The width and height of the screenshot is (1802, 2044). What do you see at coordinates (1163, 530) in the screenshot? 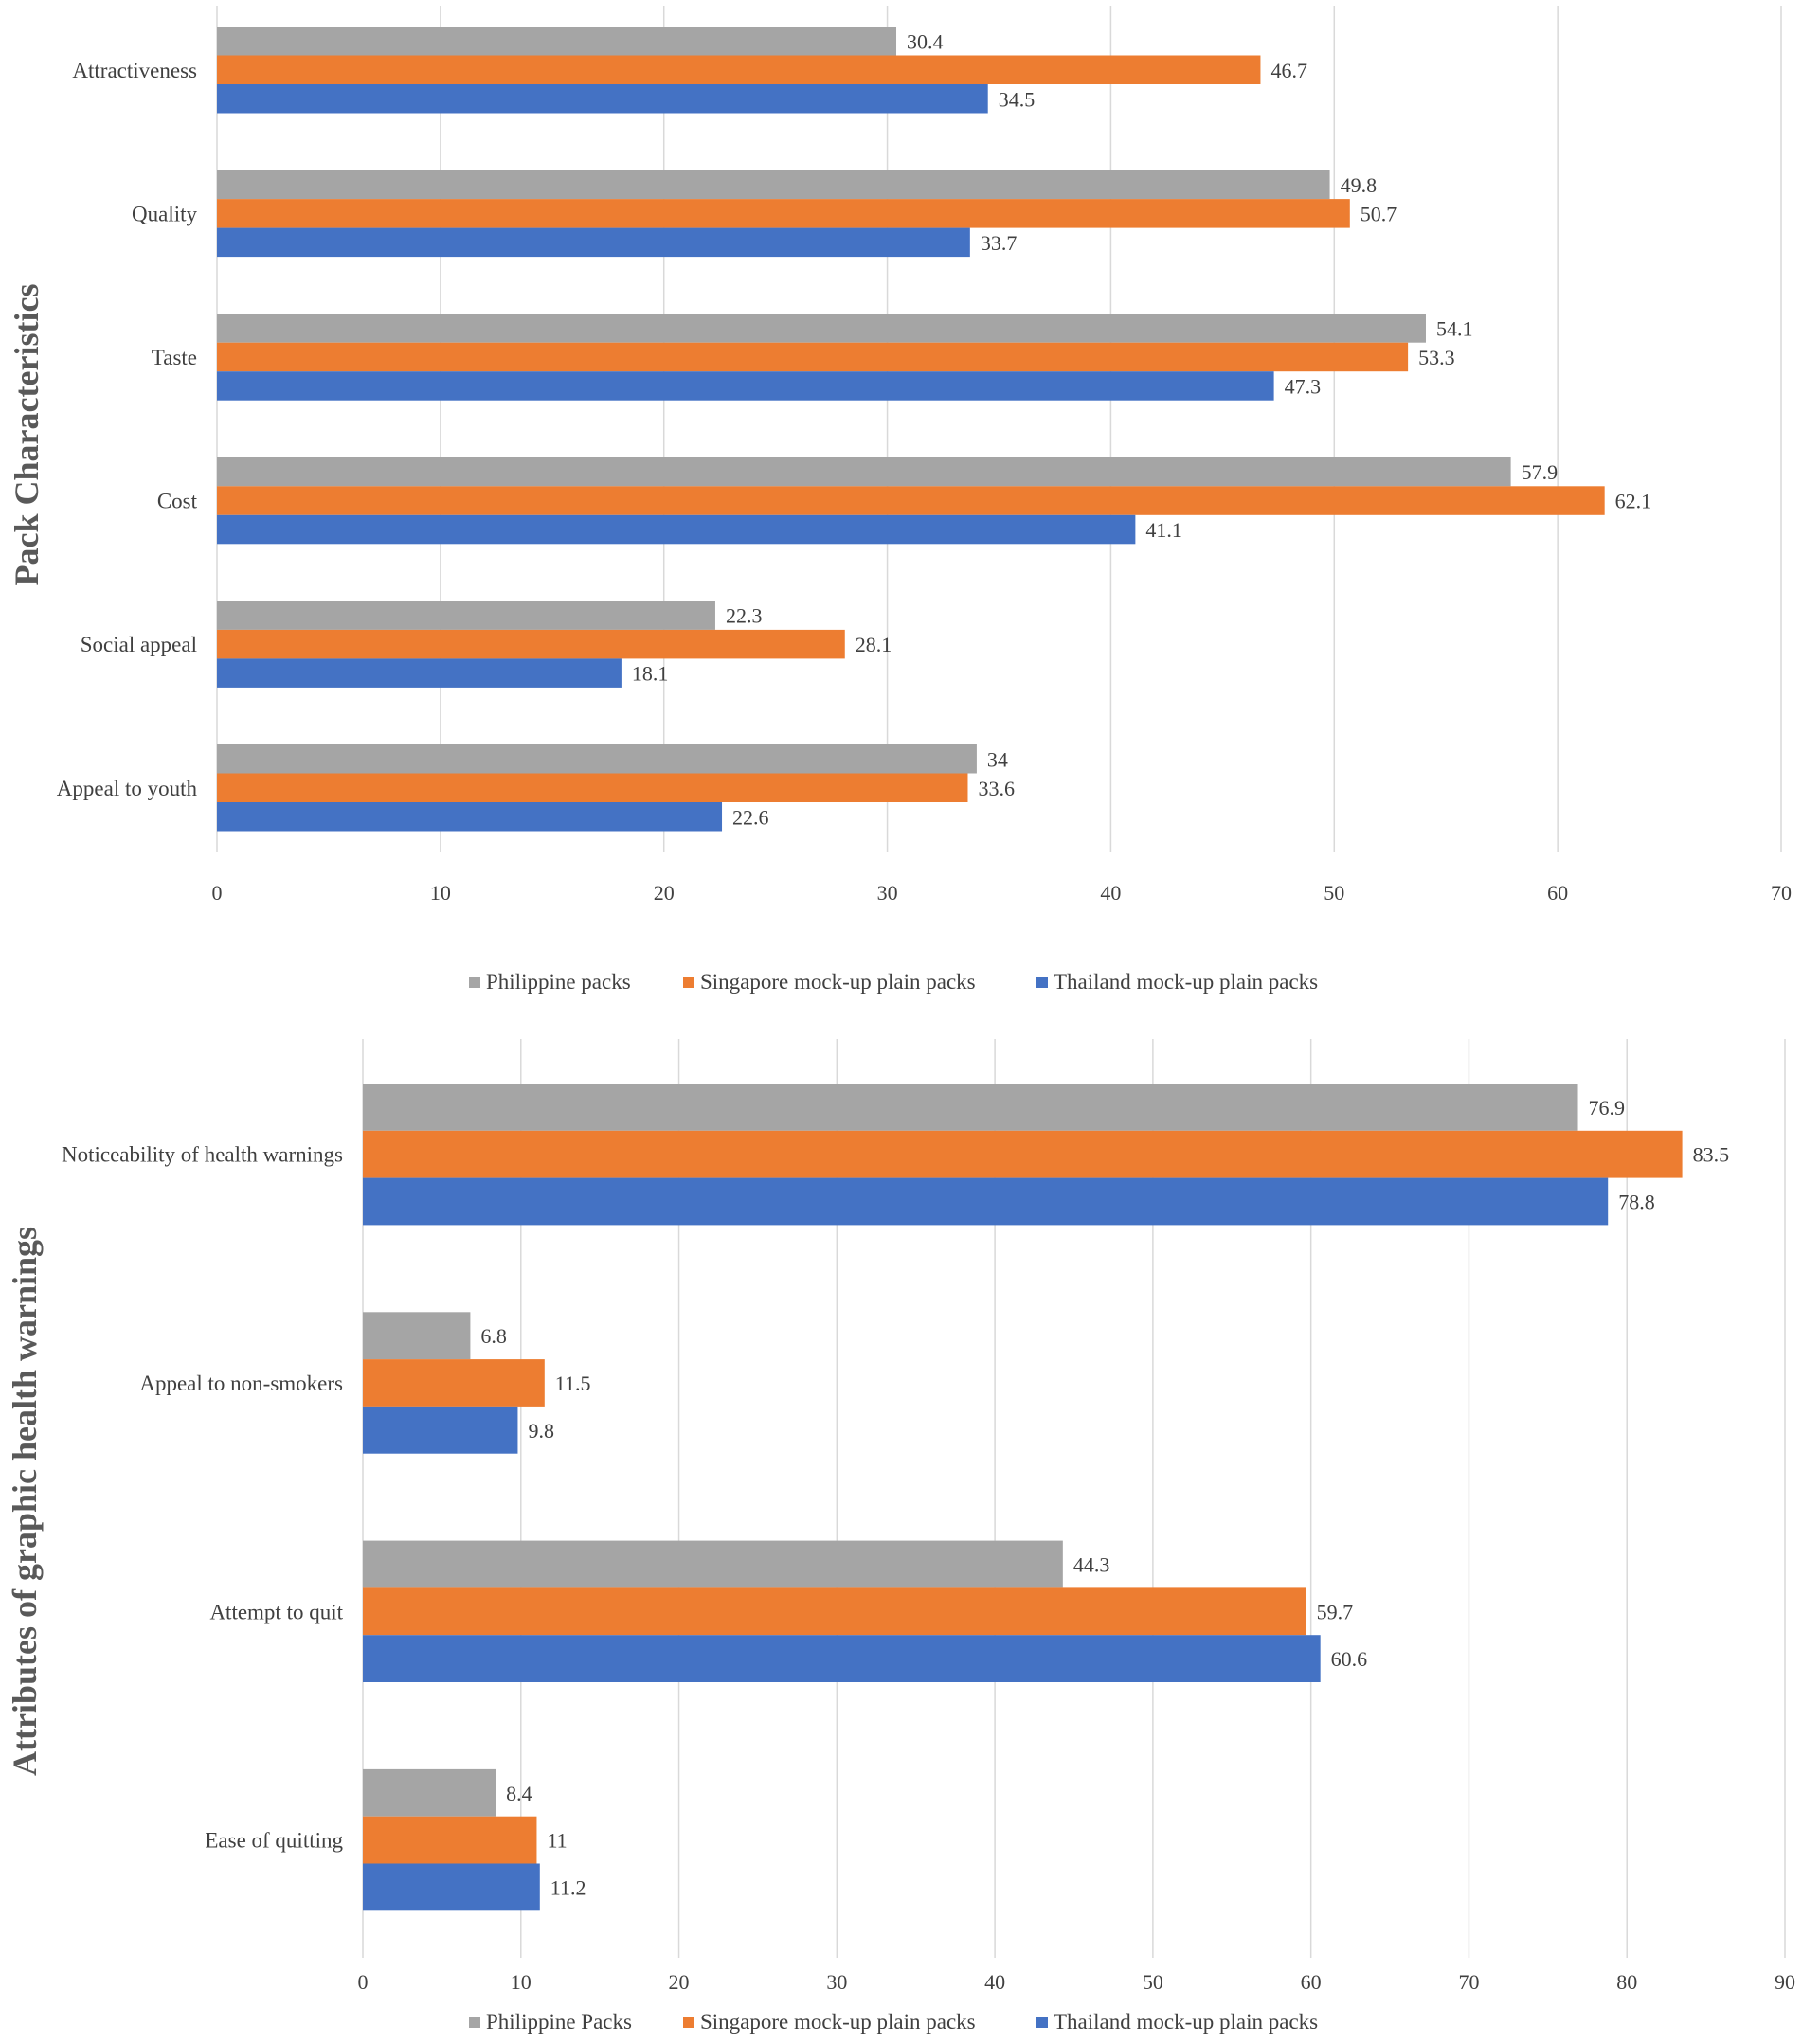
I see `data-label: 41.1` at bounding box center [1163, 530].